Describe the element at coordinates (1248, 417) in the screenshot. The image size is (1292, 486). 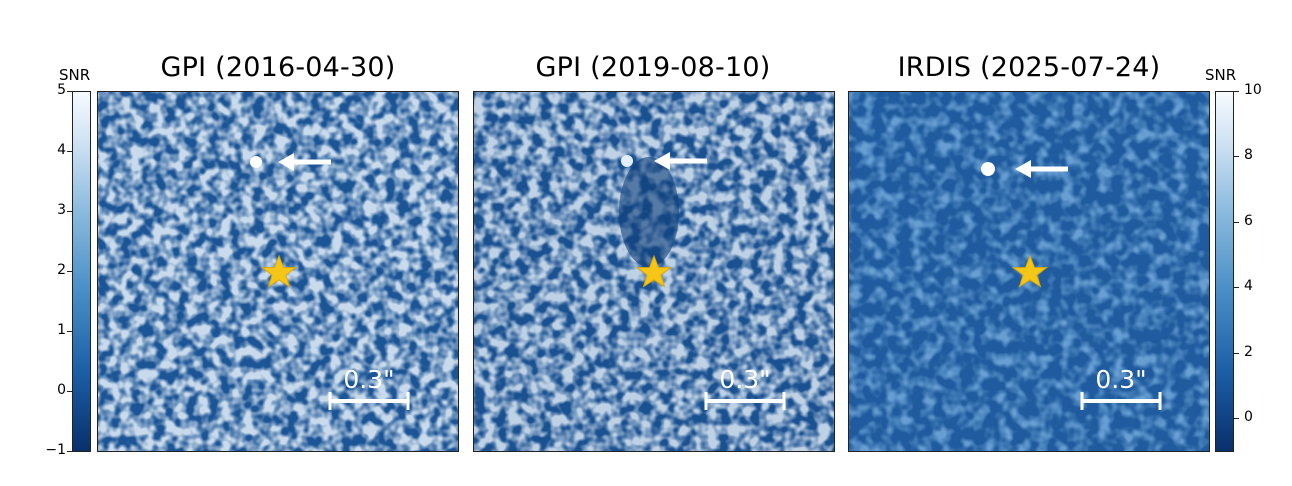
I see `colorbar-right-tick-label: 0` at that location.